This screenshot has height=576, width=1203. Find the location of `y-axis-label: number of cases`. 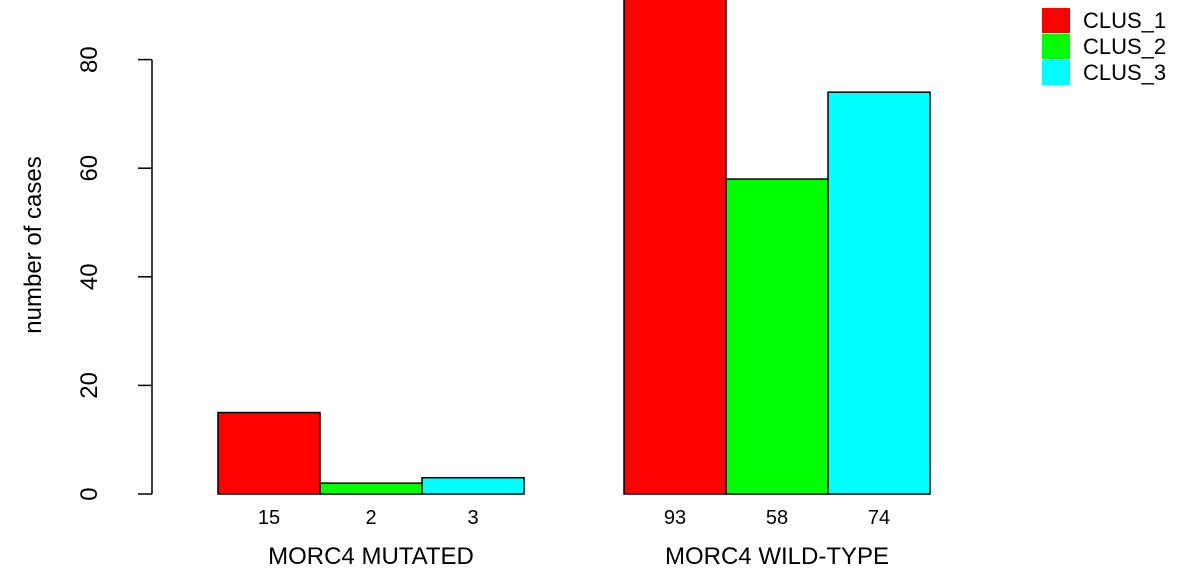

y-axis-label: number of cases is located at coordinates (33, 244).